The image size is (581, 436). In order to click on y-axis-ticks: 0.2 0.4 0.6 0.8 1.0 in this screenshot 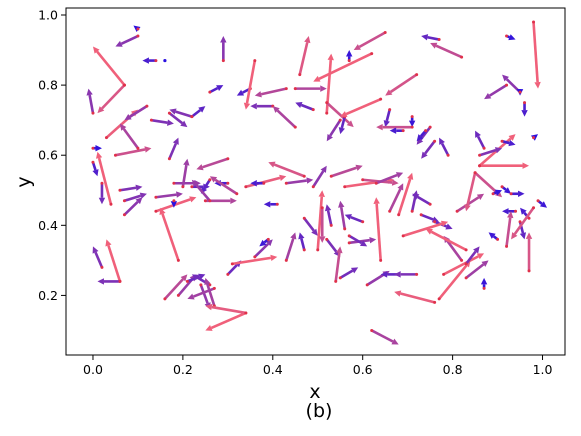, I will do `click(52, 155)`.